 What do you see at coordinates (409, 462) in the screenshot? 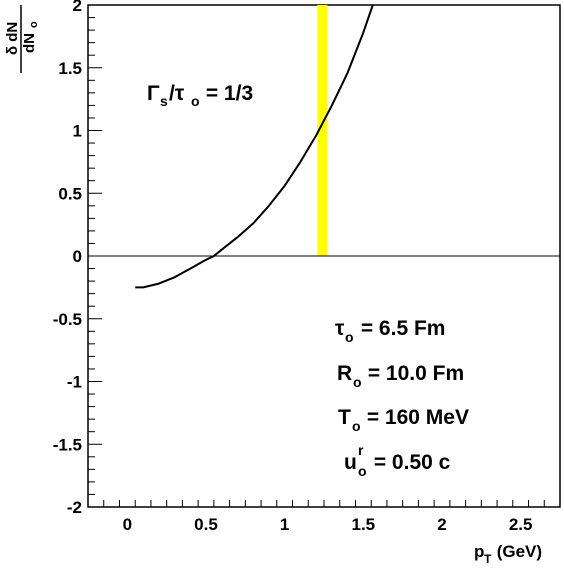
I see `param-velocity-value: = 0.50 c` at bounding box center [409, 462].